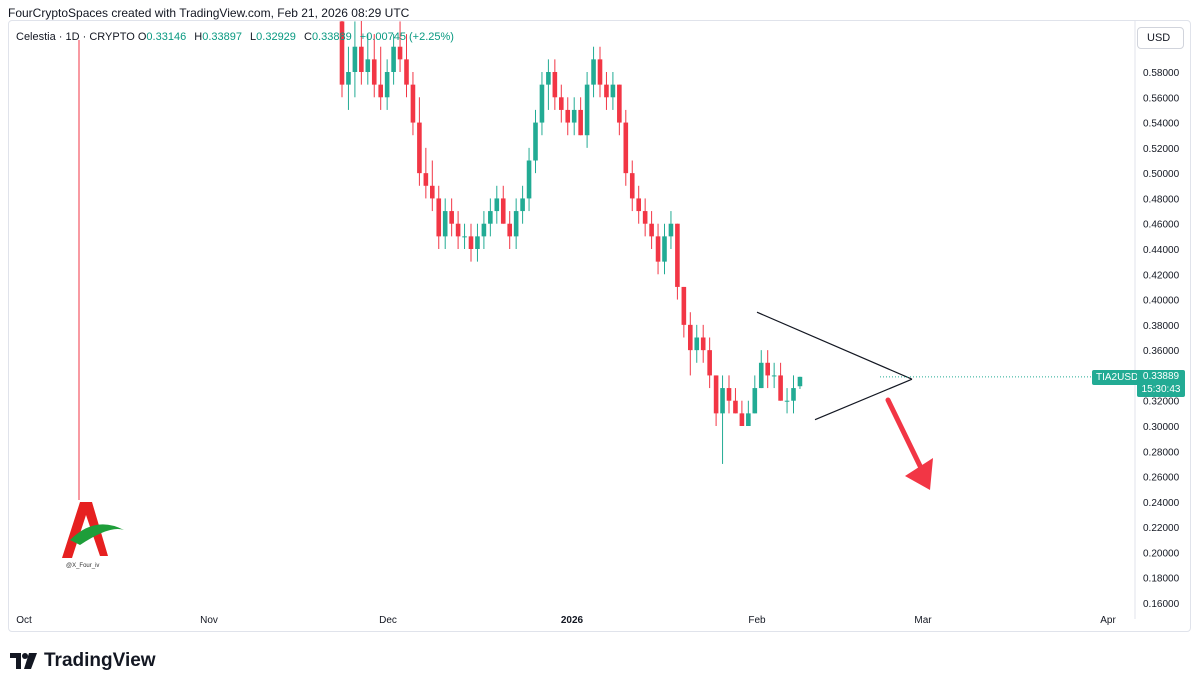 The width and height of the screenshot is (1199, 686). Describe the element at coordinates (198, 37) in the screenshot. I see `legend-high-label: H` at that location.